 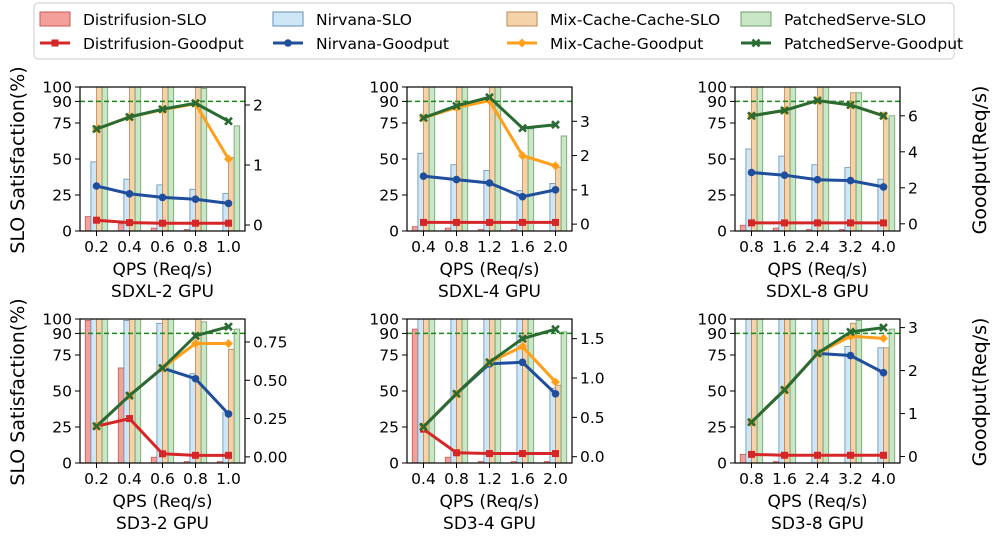 I want to click on right-tick-label: 1, so click(x=913, y=414).